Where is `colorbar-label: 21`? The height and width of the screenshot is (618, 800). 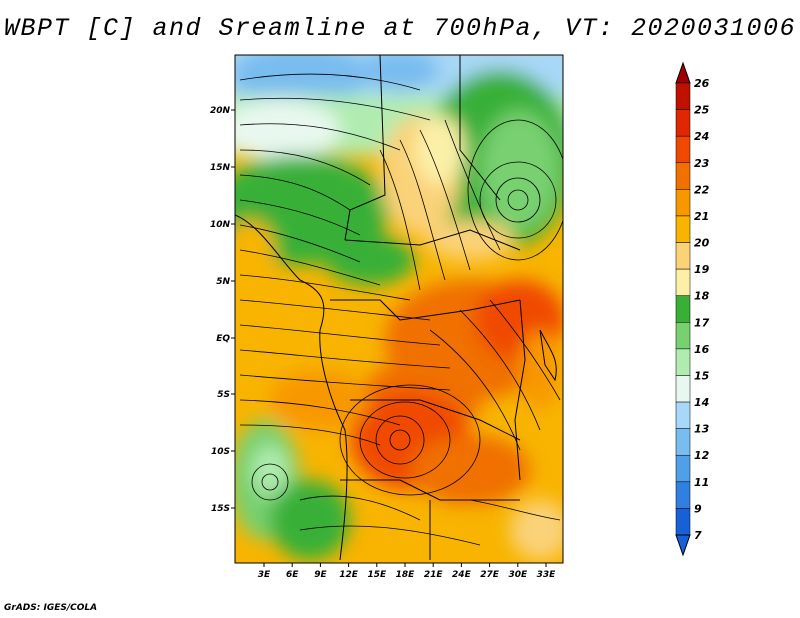
colorbar-label: 21 is located at coordinates (701, 216).